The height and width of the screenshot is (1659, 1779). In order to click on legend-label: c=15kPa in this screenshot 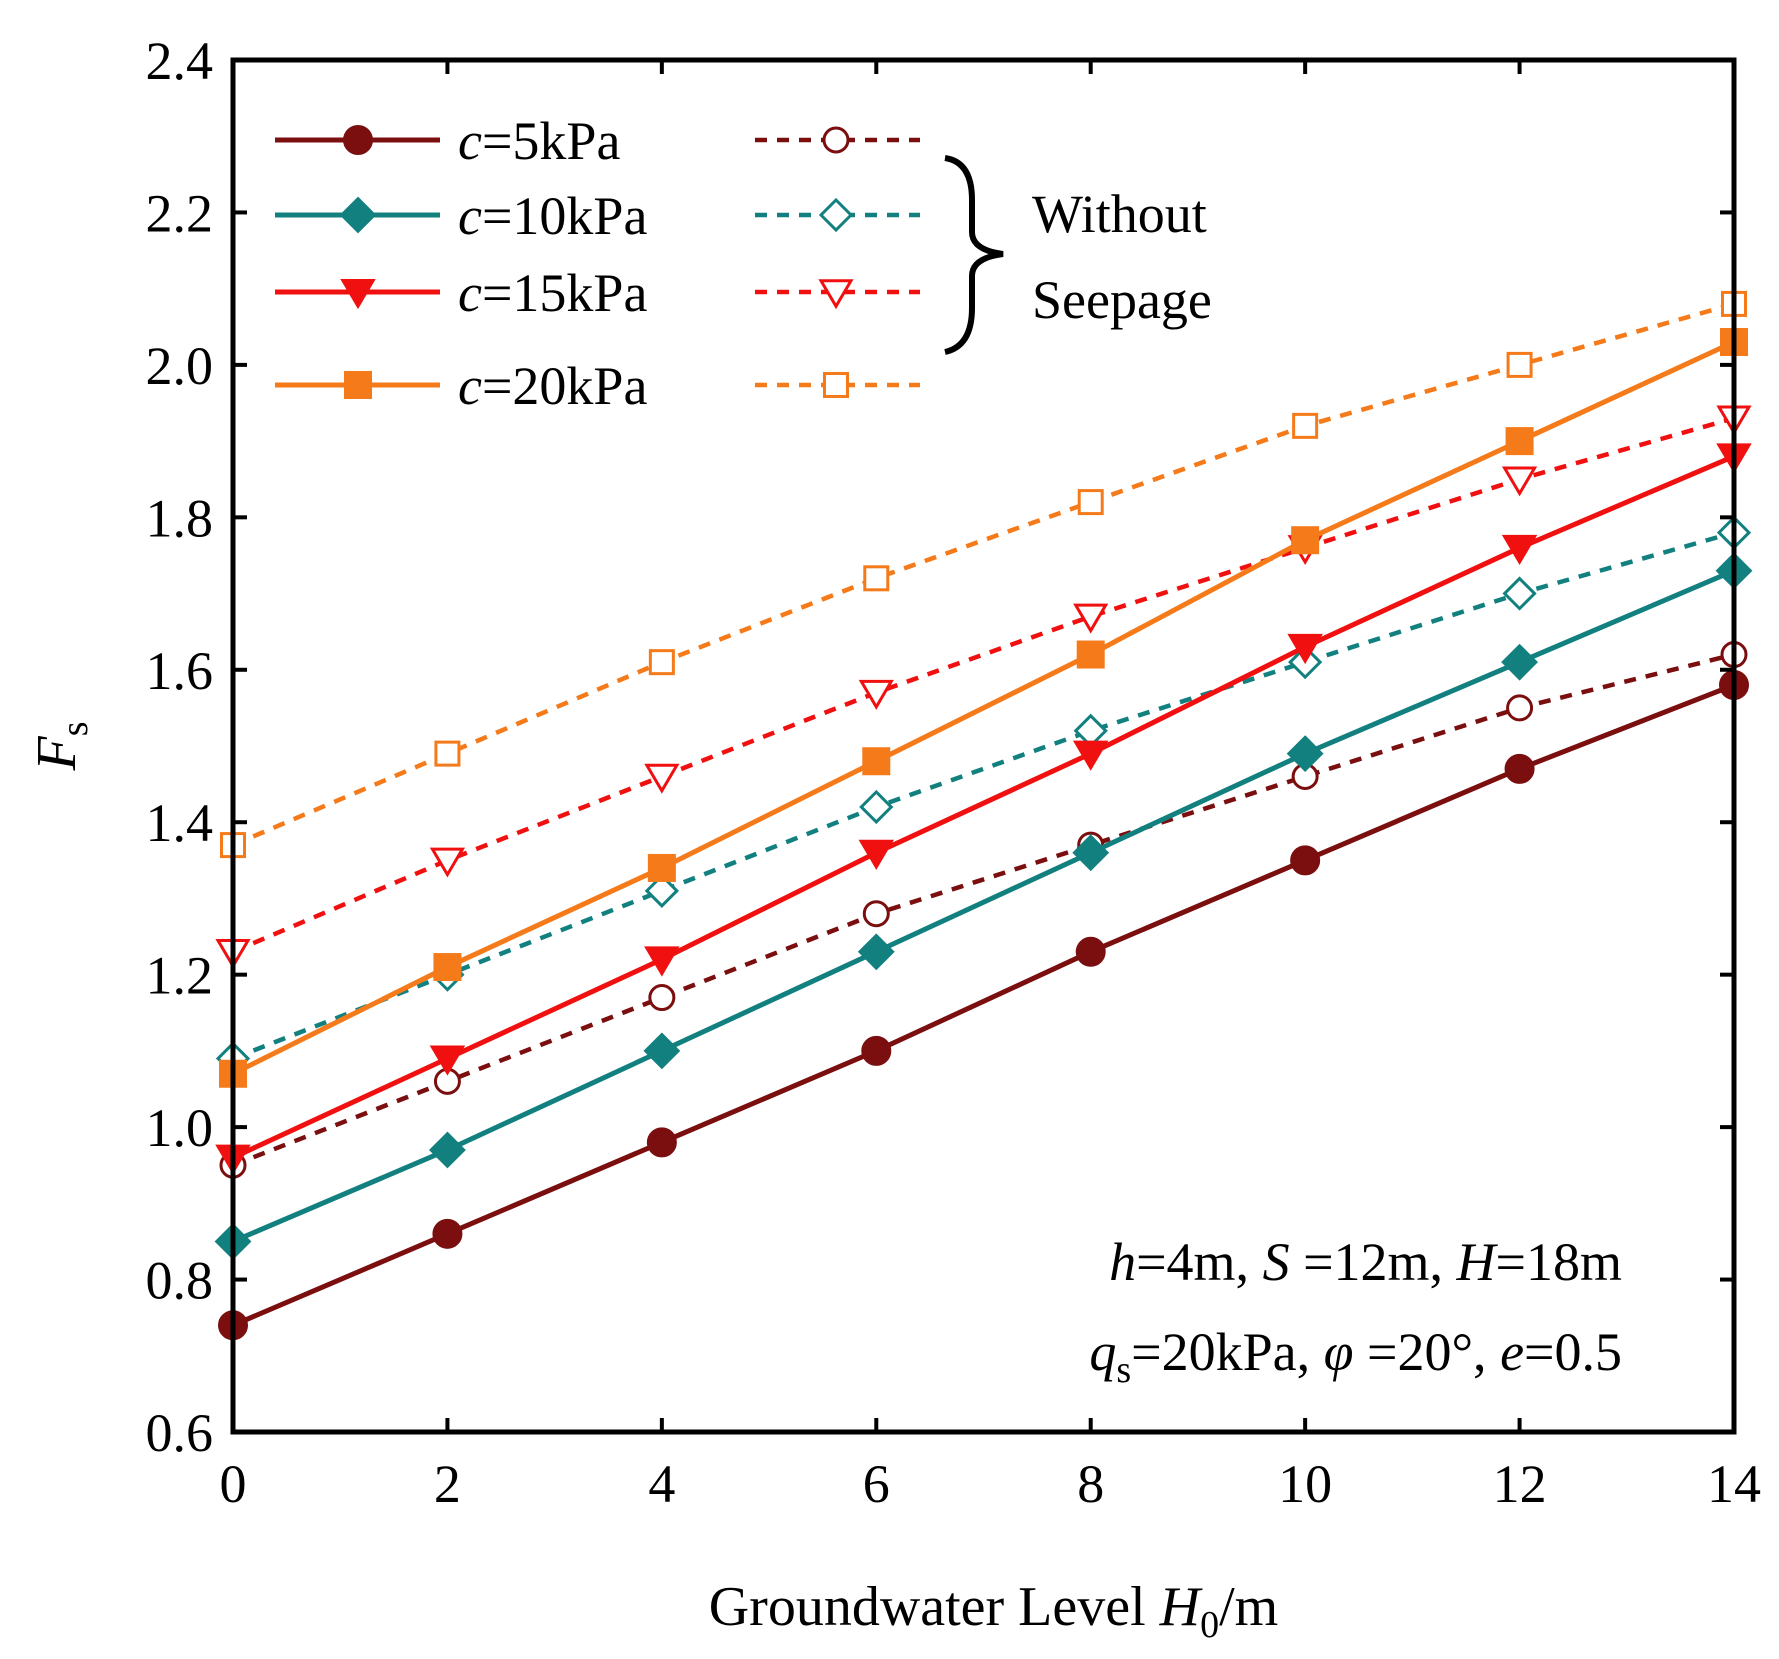, I will do `click(552, 293)`.